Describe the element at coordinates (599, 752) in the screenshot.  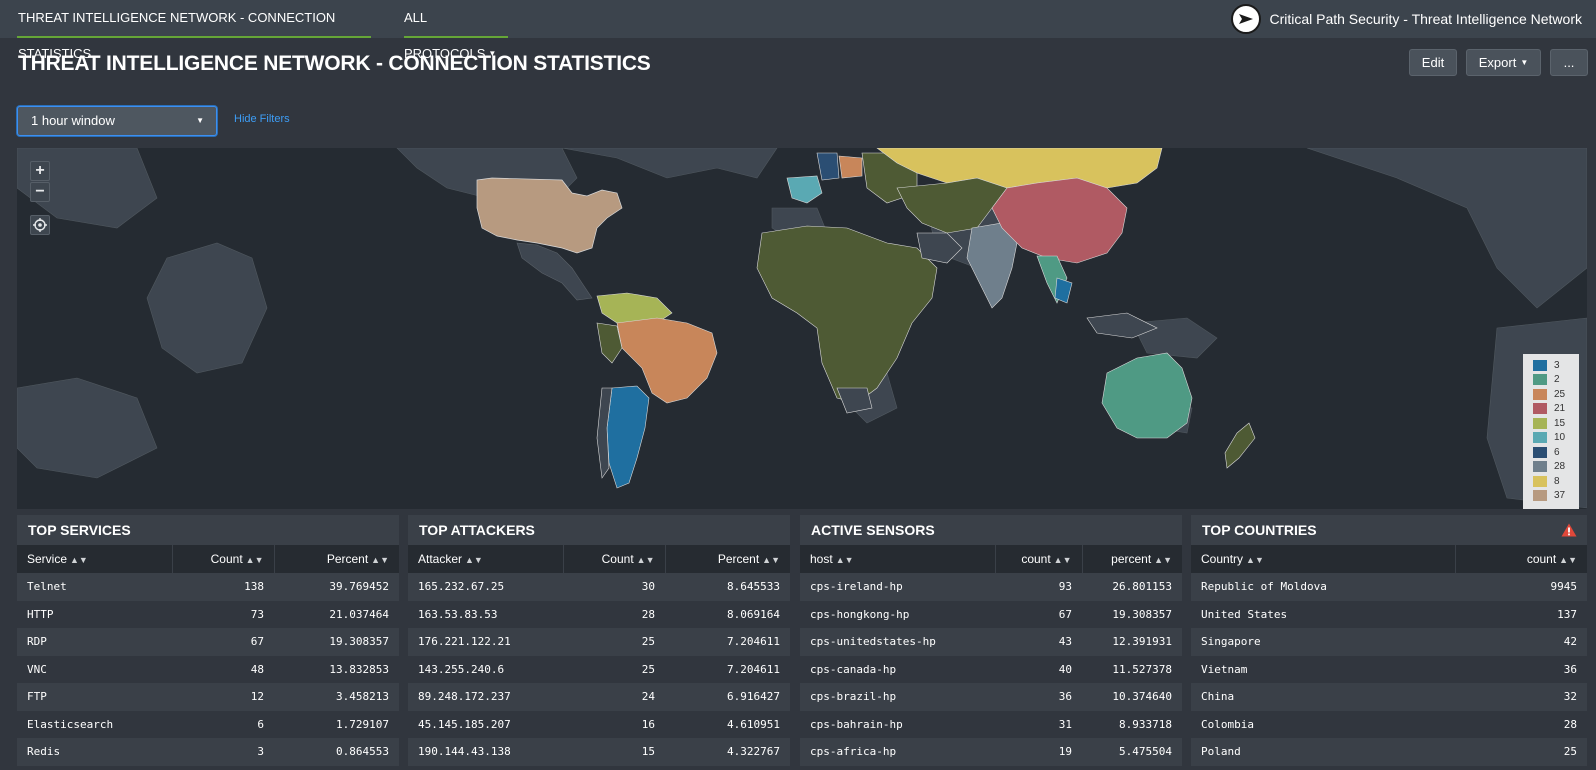
I see `table-row: 190.144.43.138 15 4.322767` at that location.